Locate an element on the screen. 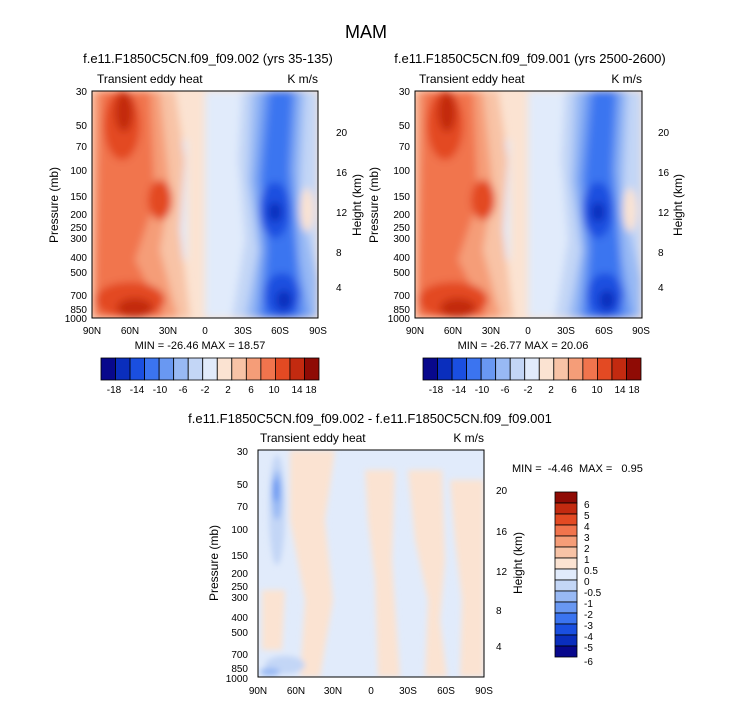 The width and height of the screenshot is (733, 701). colorbar-label: -3 is located at coordinates (588, 626).